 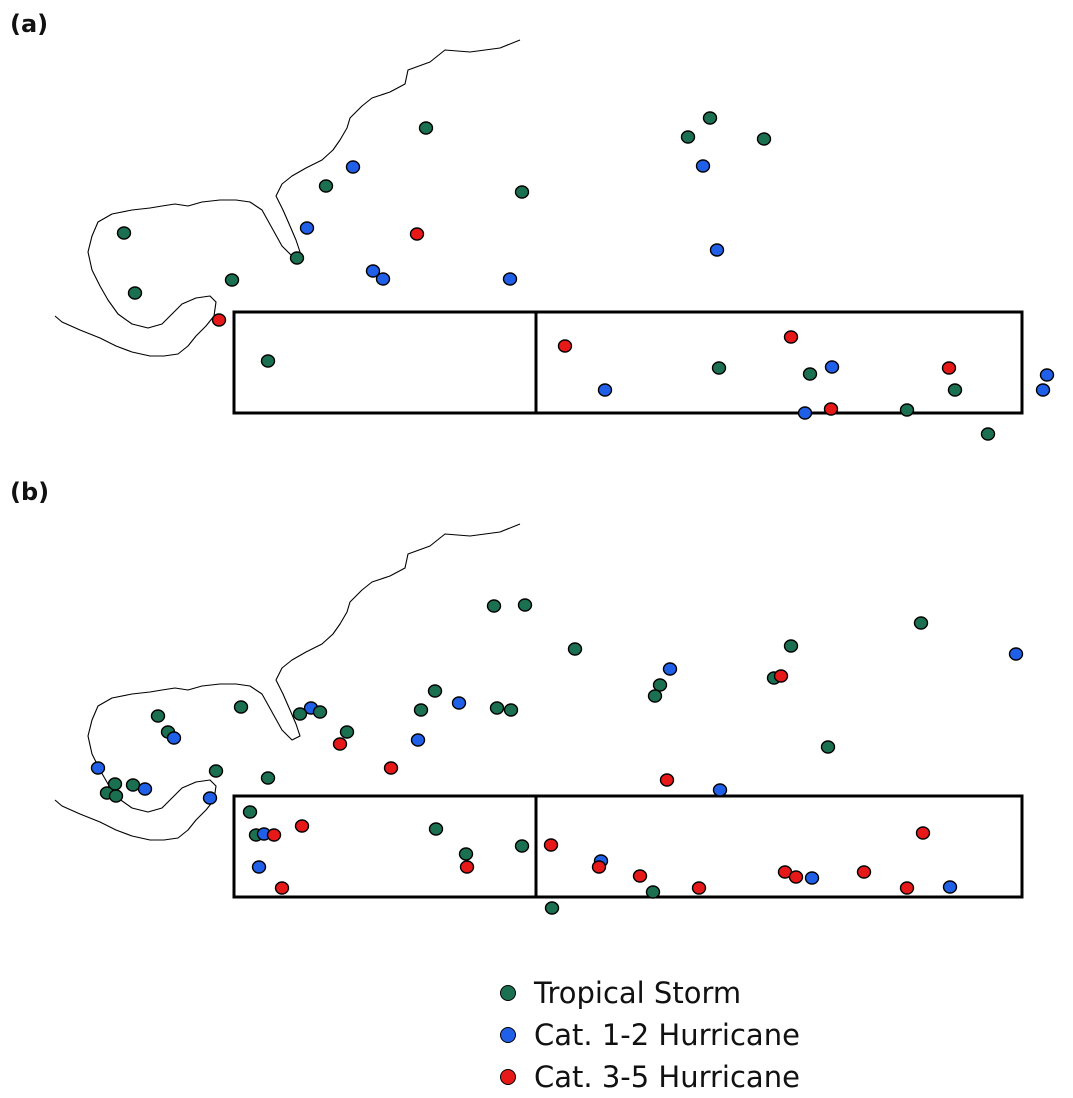 What do you see at coordinates (30, 492) in the screenshot?
I see `panel-b-label: (b)` at bounding box center [30, 492].